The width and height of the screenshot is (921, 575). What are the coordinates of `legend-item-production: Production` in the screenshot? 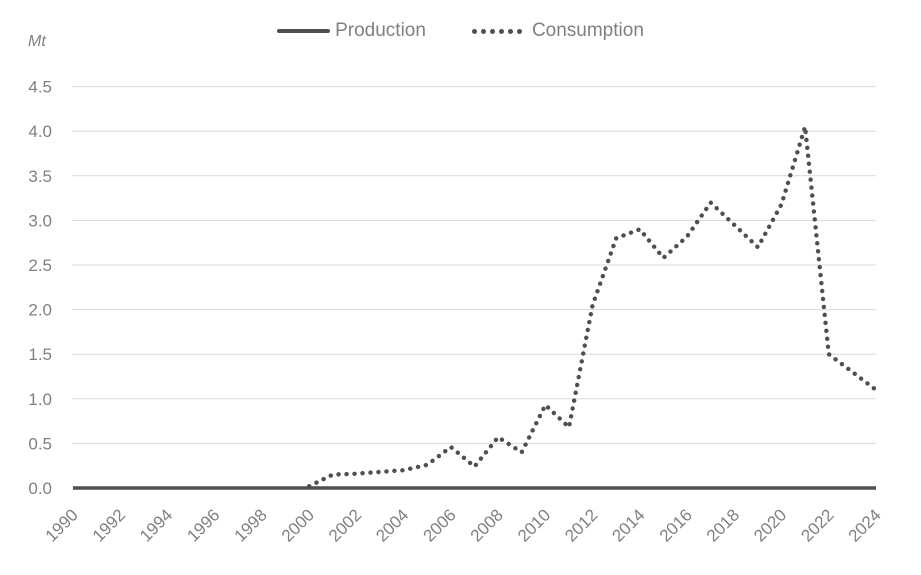 It's located at (351, 31).